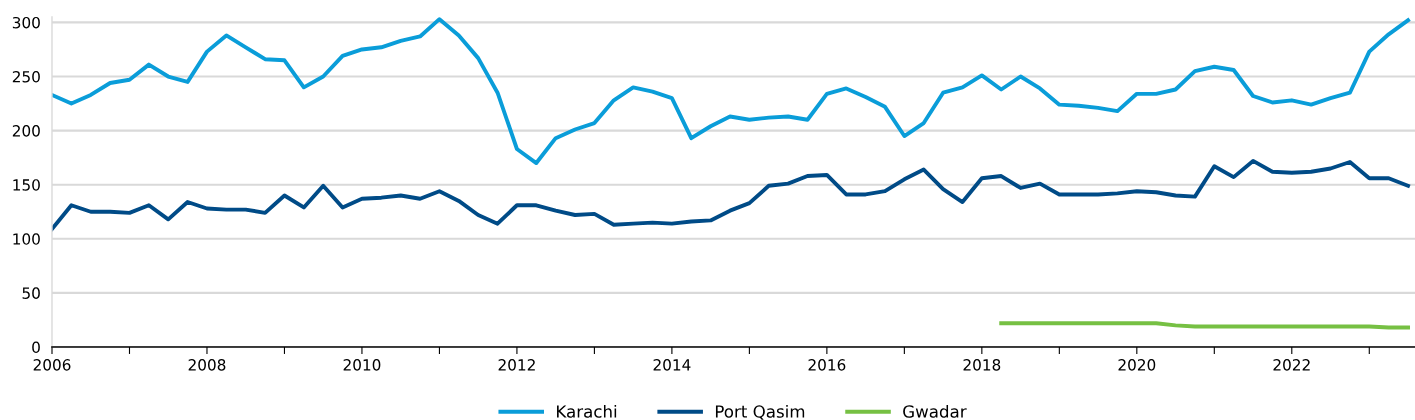  I want to click on x-tick-label: 2018, so click(982, 365).